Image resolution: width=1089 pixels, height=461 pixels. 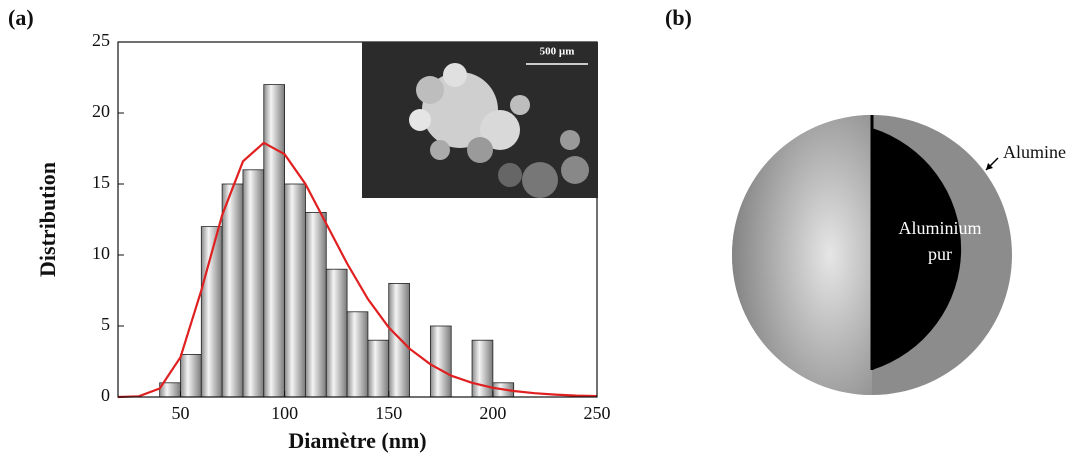 I want to click on particles, so click(x=499, y=130).